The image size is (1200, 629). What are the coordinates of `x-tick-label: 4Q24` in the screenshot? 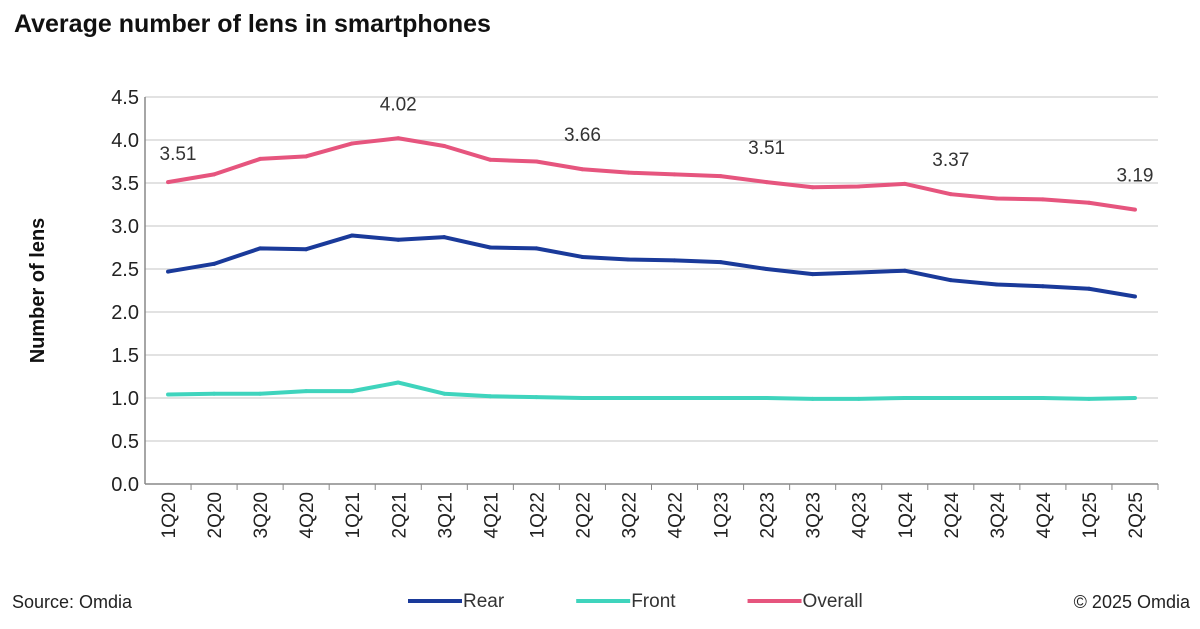 It's located at (1044, 515).